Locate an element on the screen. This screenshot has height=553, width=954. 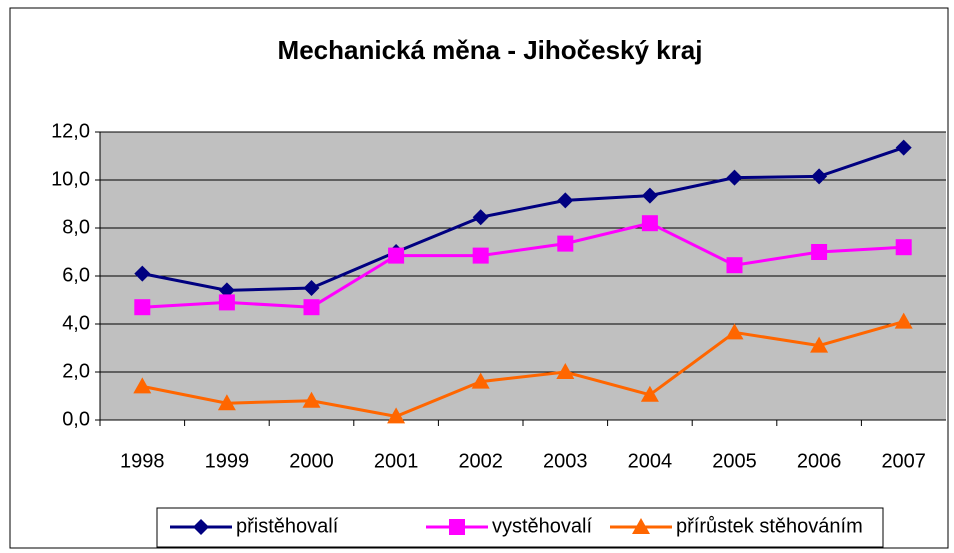
x-tick-label: 1998 is located at coordinates (142, 461).